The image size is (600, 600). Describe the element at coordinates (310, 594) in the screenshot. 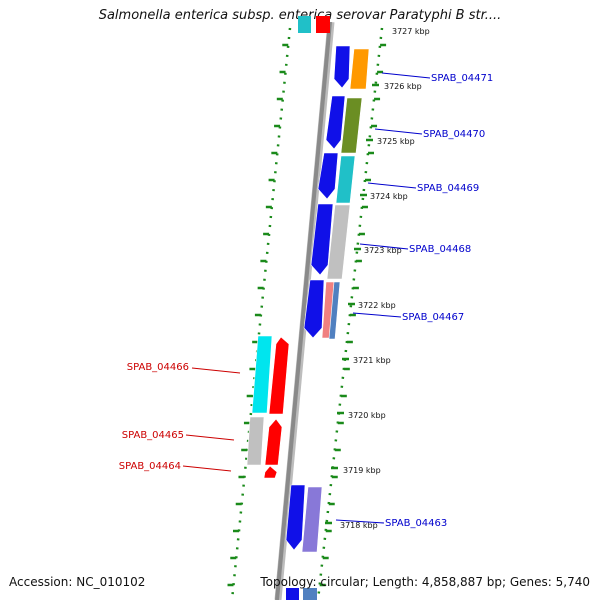

I see `feature-partial-steel` at that location.